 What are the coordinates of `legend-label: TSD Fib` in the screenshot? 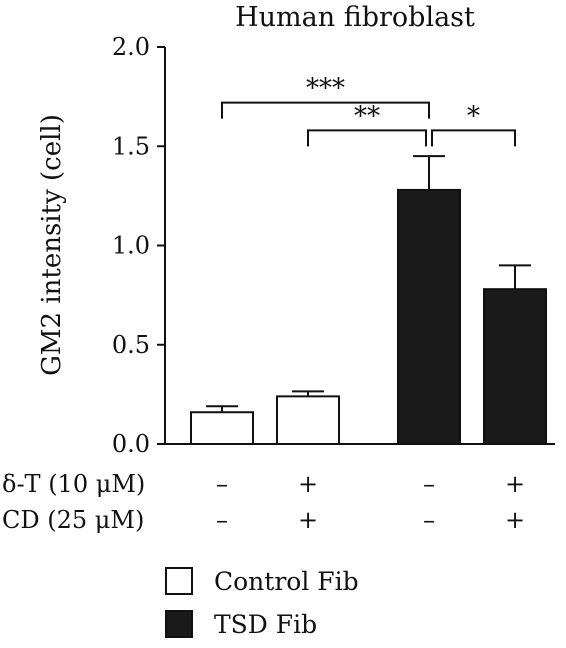 It's located at (265, 624).